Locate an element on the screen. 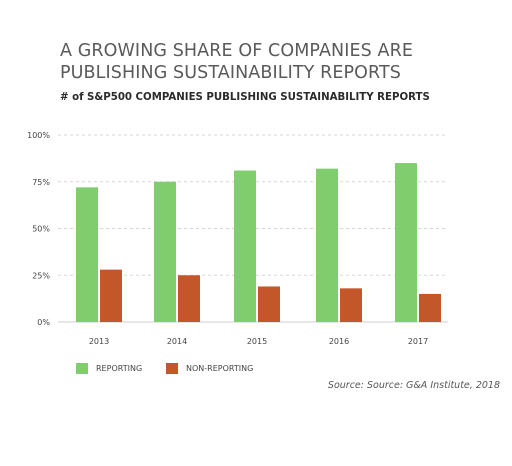 Image resolution: width=512 pixels, height=466 pixels. legend-non-reporting: NON-REPORTING is located at coordinates (209, 368).